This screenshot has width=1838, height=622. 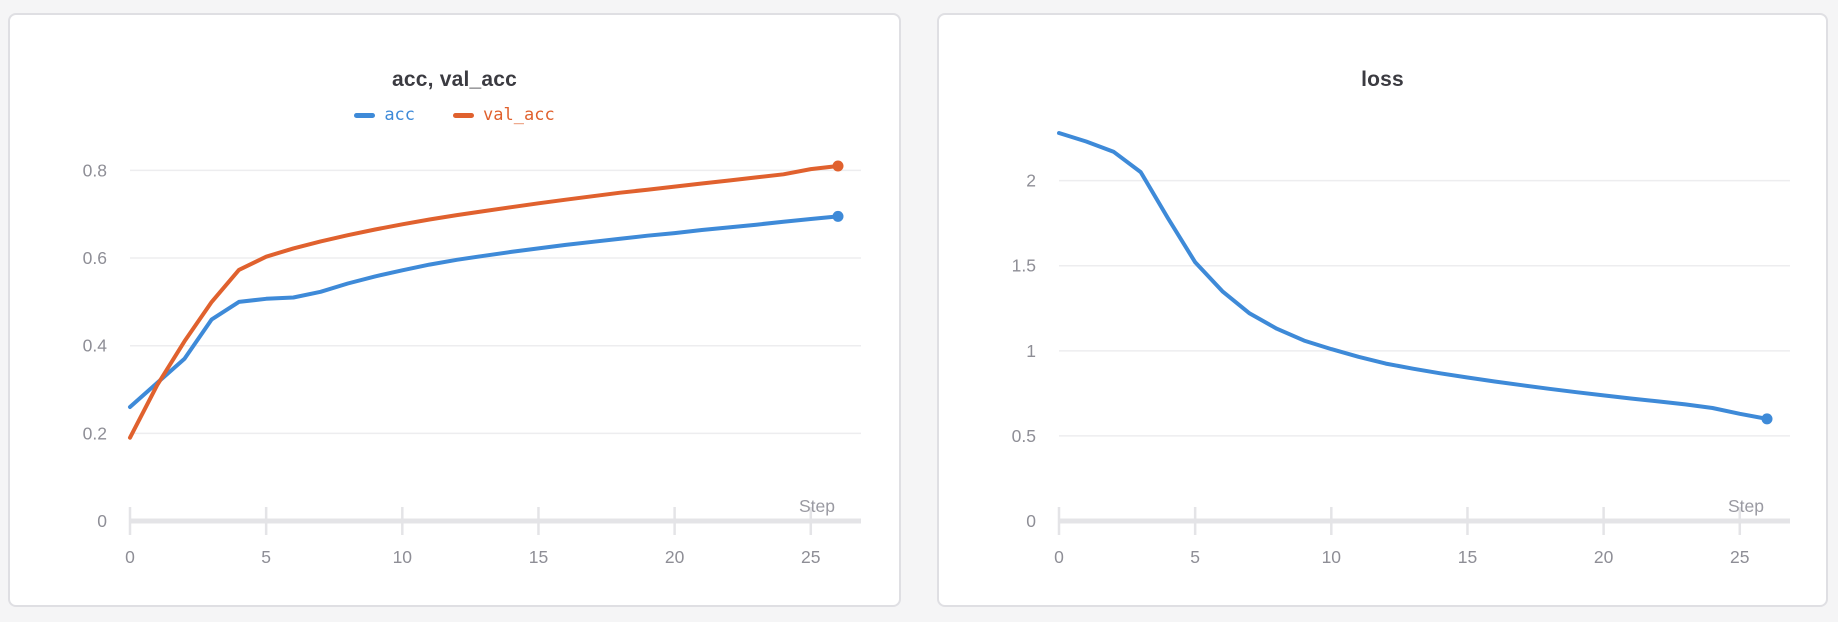 What do you see at coordinates (454, 79) in the screenshot?
I see `chart-title: acc, val_acc` at bounding box center [454, 79].